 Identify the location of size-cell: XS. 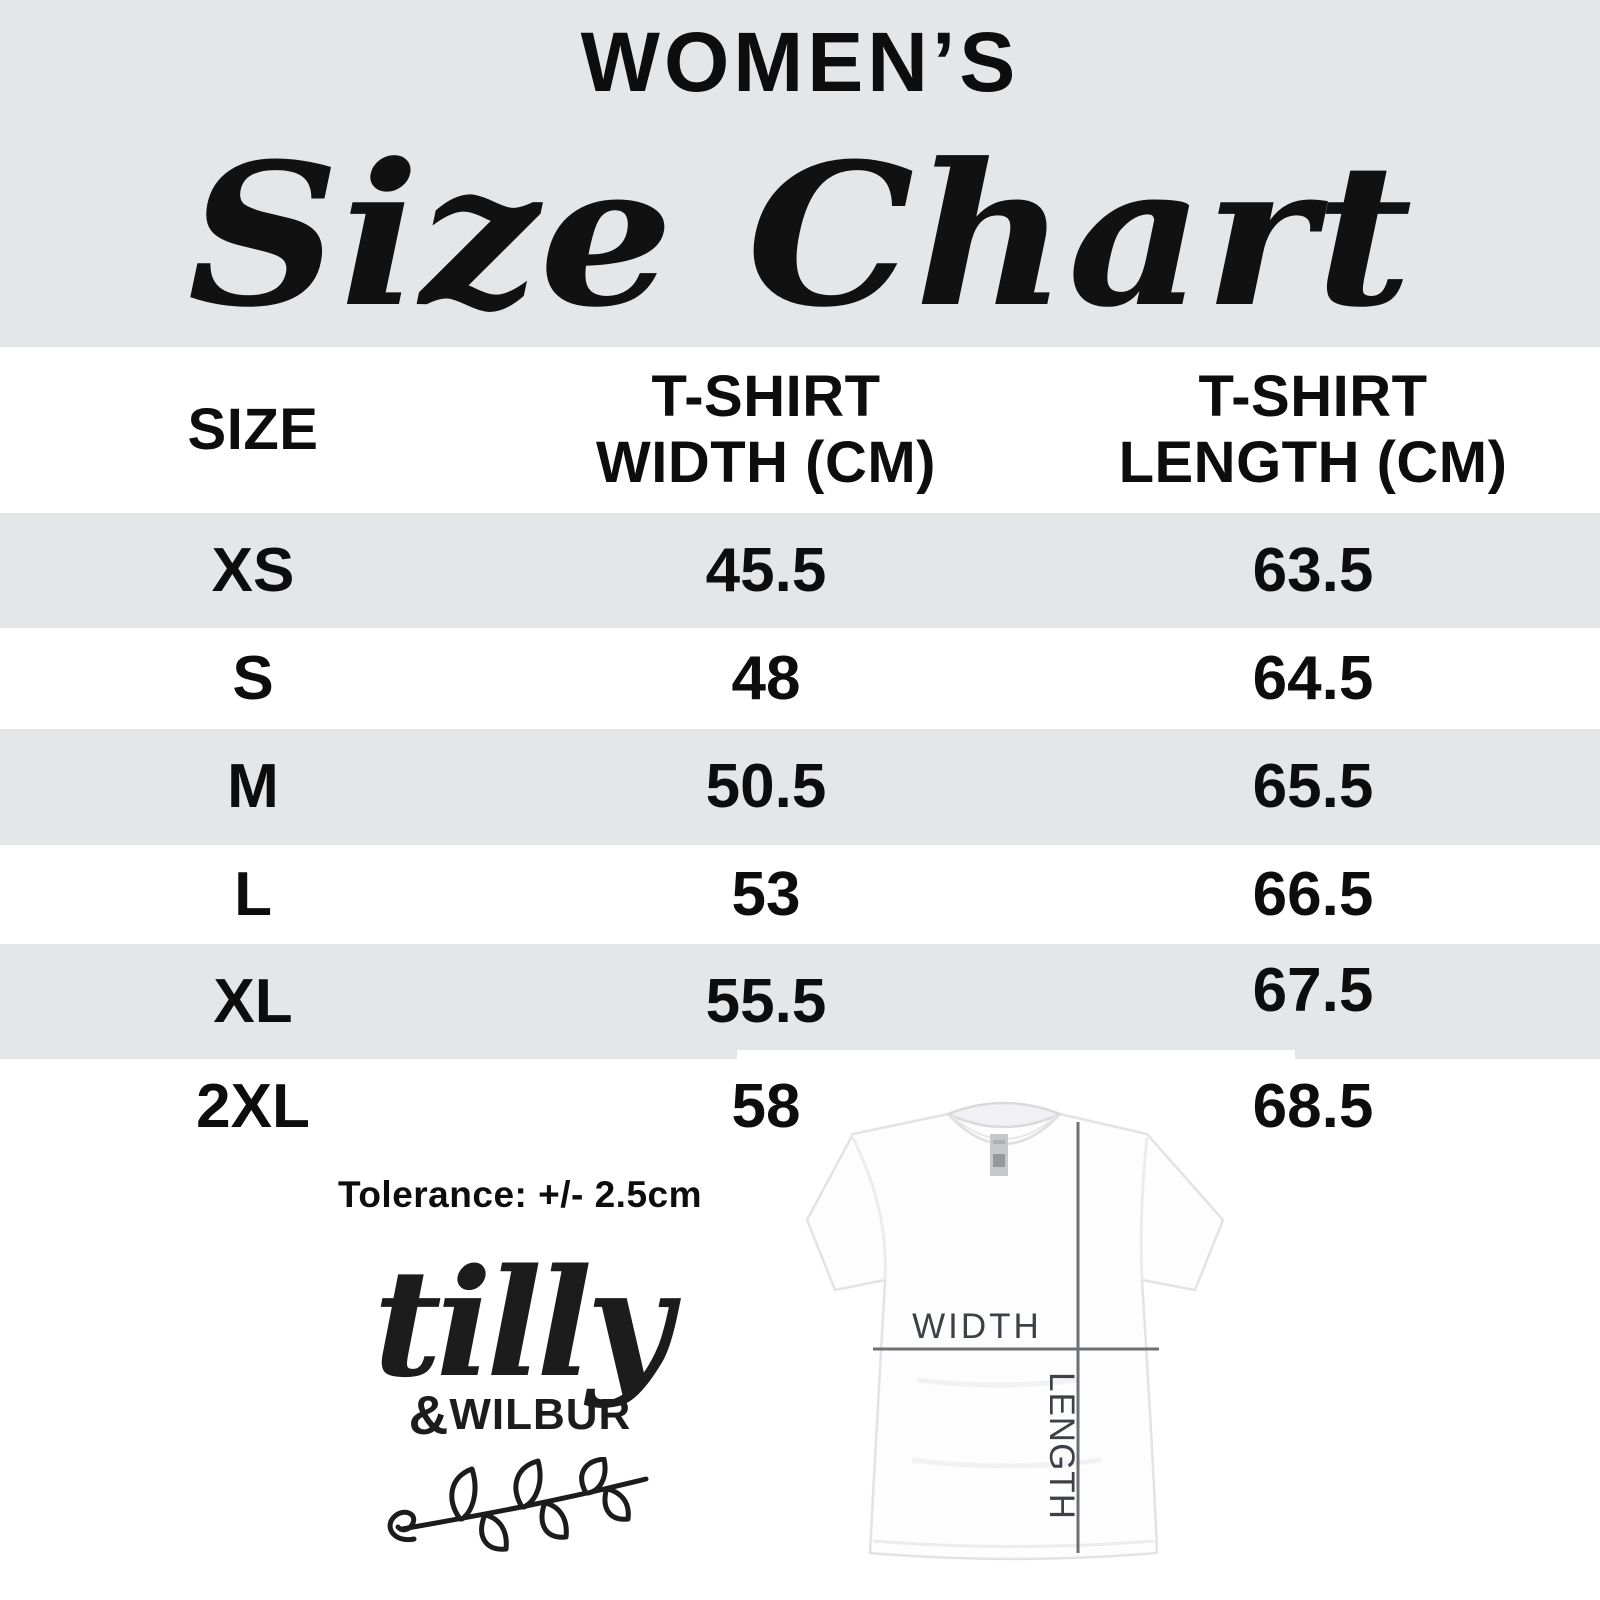
(253, 570).